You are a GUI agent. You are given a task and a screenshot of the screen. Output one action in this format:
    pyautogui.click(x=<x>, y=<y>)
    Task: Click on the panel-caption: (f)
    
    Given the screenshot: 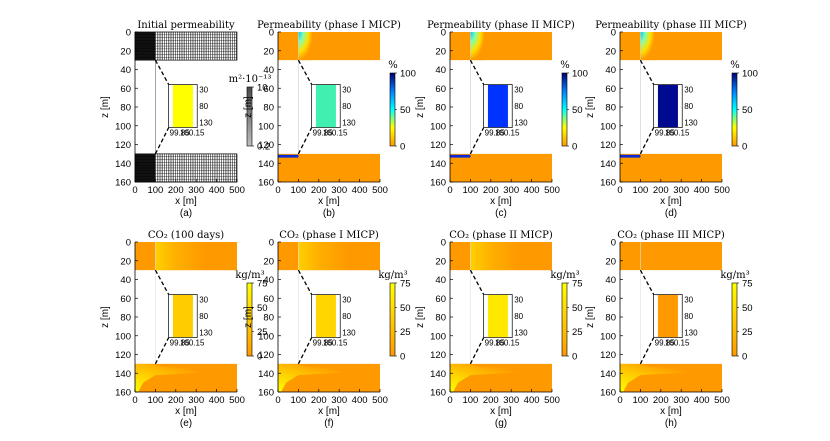 What is the action you would take?
    pyautogui.click(x=328, y=423)
    